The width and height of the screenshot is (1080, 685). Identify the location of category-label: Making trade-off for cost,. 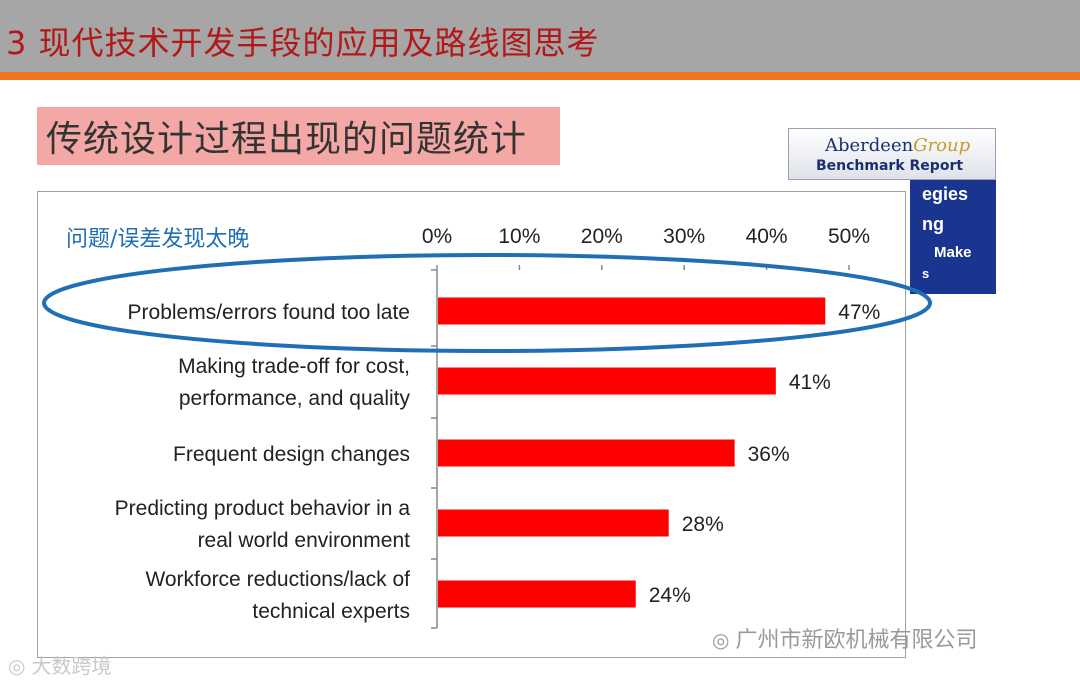
(294, 366).